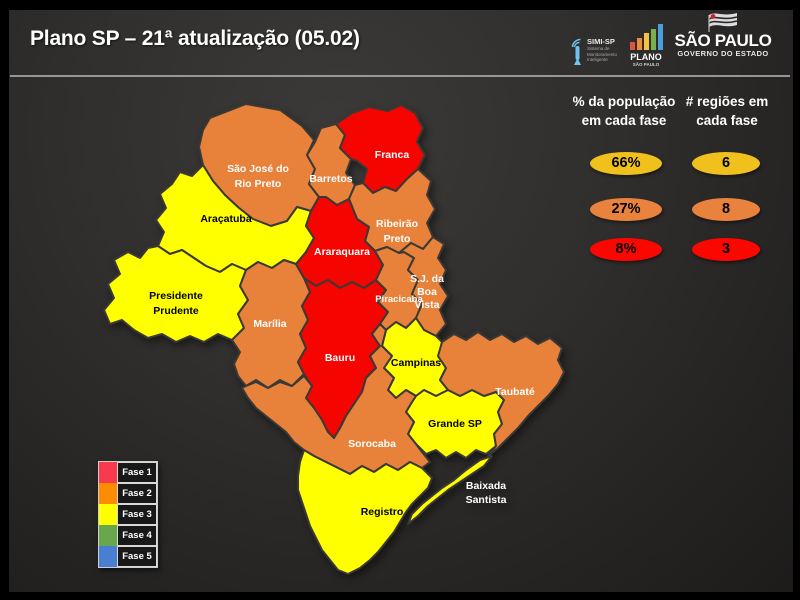  What do you see at coordinates (486, 486) in the screenshot?
I see `region-label: Baixada` at bounding box center [486, 486].